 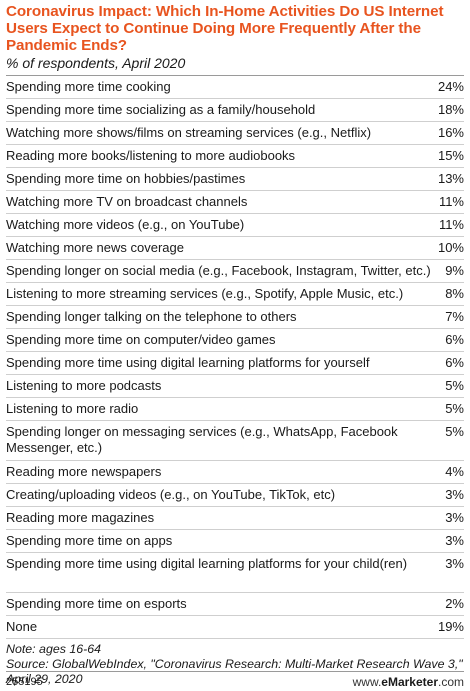 I want to click on brand-prefix: www., so click(x=367, y=682).